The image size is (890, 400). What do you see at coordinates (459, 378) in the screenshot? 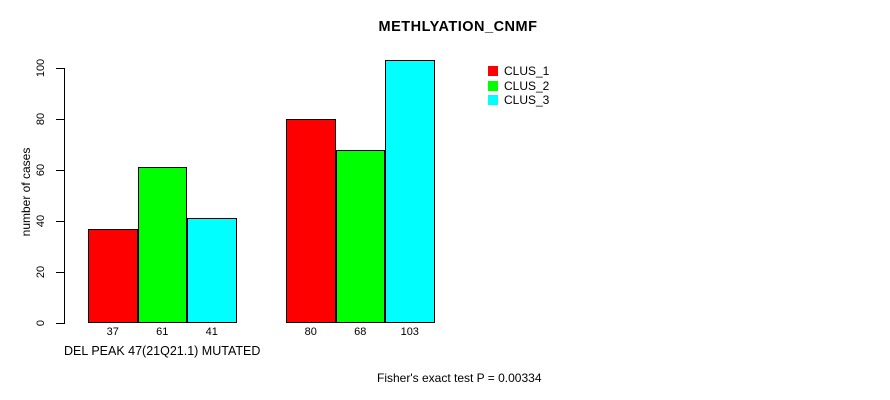
I see `fisher-test-annotation: Fisher's exact test P = 0.00334` at bounding box center [459, 378].